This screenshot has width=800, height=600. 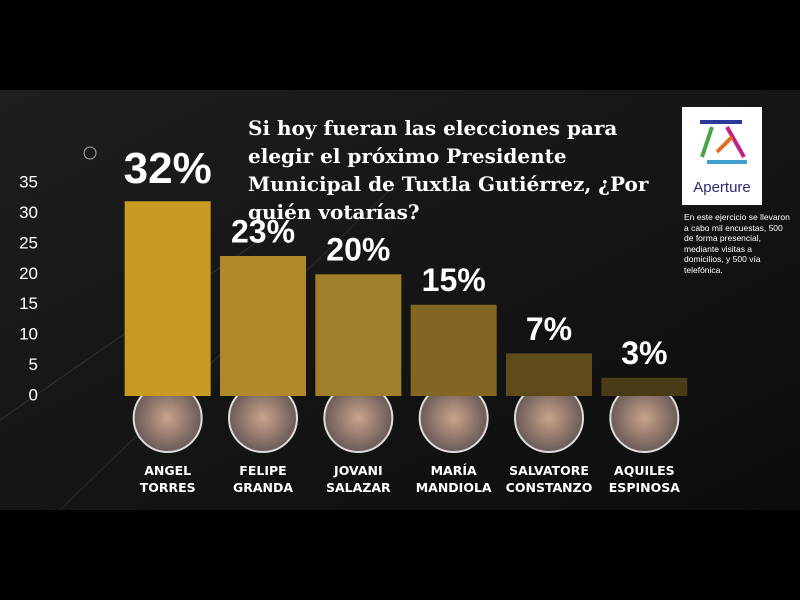 What do you see at coordinates (549, 329) in the screenshot?
I see `value-label: 7%` at bounding box center [549, 329].